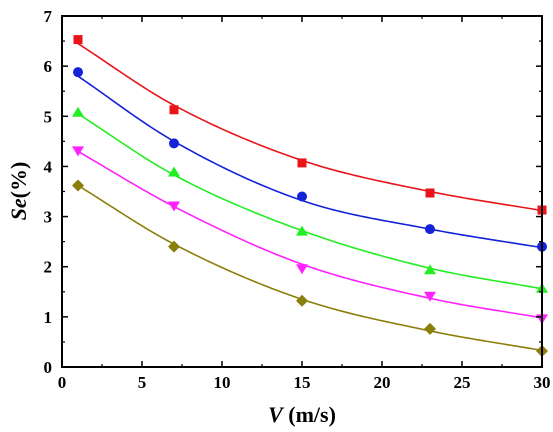 Image resolution: width=553 pixels, height=432 pixels. What do you see at coordinates (382, 382) in the screenshot?
I see `x-tick-label: 20` at bounding box center [382, 382].